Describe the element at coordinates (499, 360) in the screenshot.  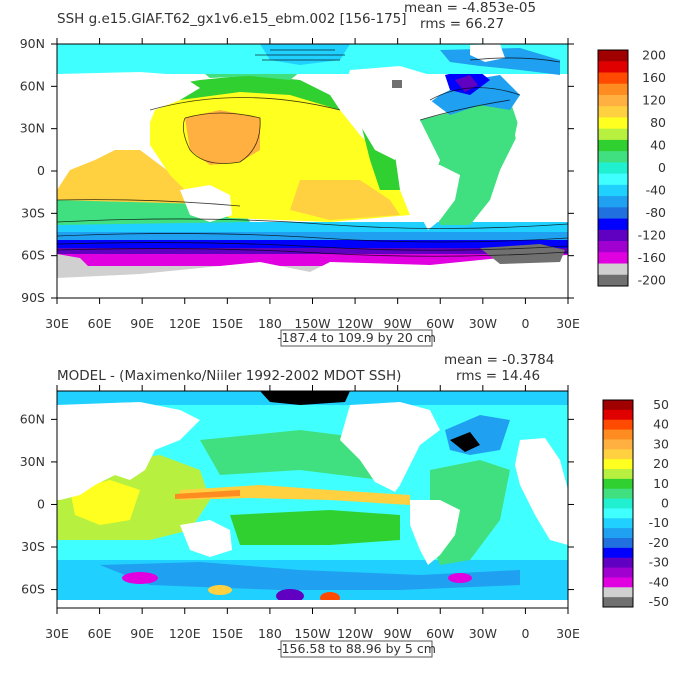
I see `panel2-mean: mean = -0.3784` at that location.